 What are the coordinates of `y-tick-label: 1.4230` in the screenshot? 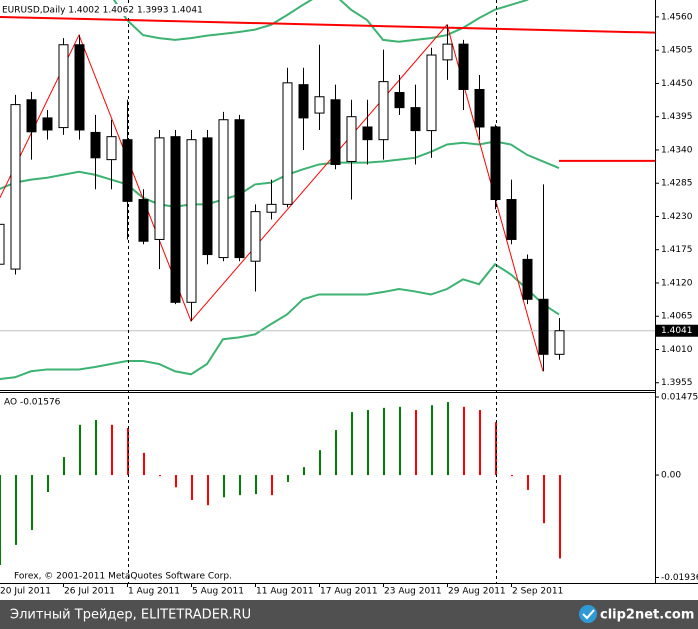 It's located at (677, 217).